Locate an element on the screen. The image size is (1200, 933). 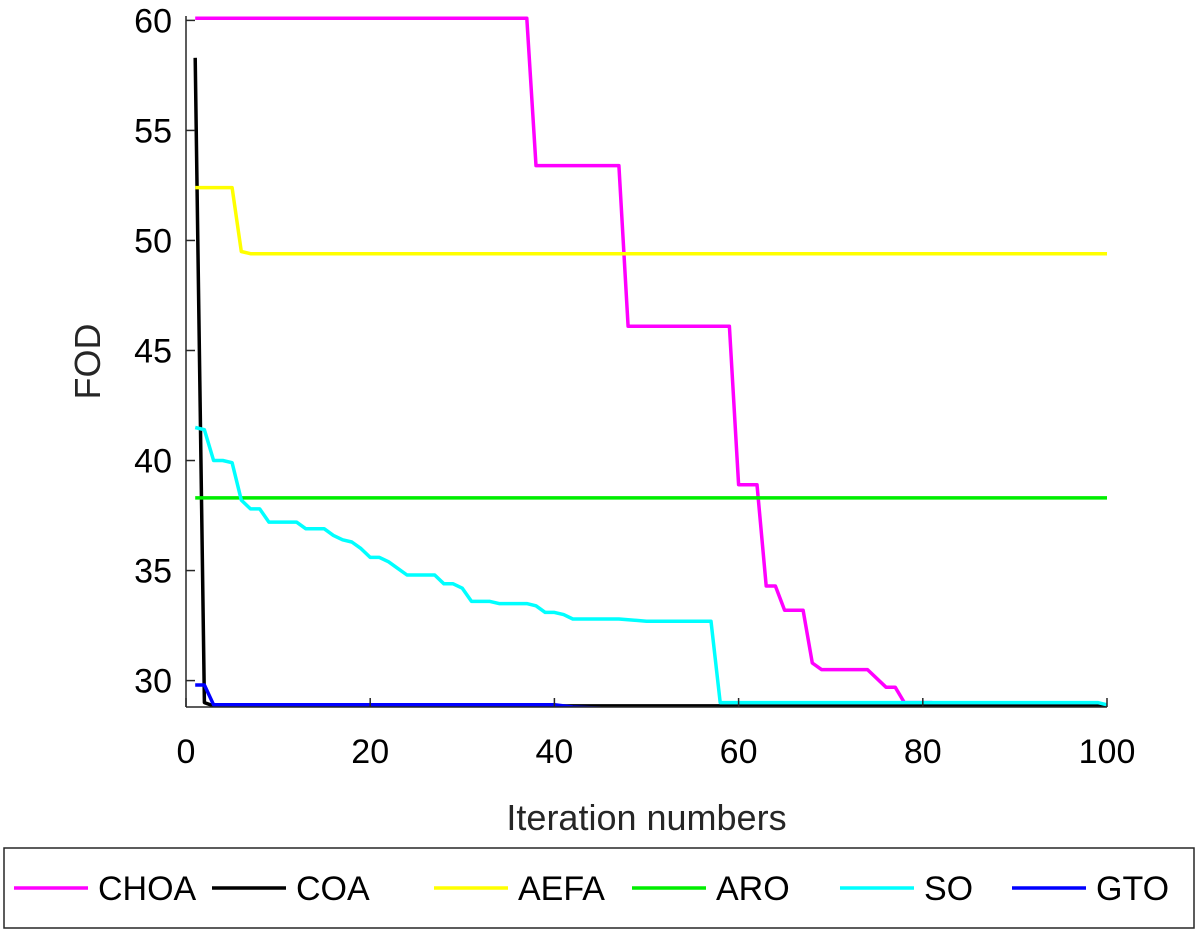
series-line-gto is located at coordinates (425, 695).